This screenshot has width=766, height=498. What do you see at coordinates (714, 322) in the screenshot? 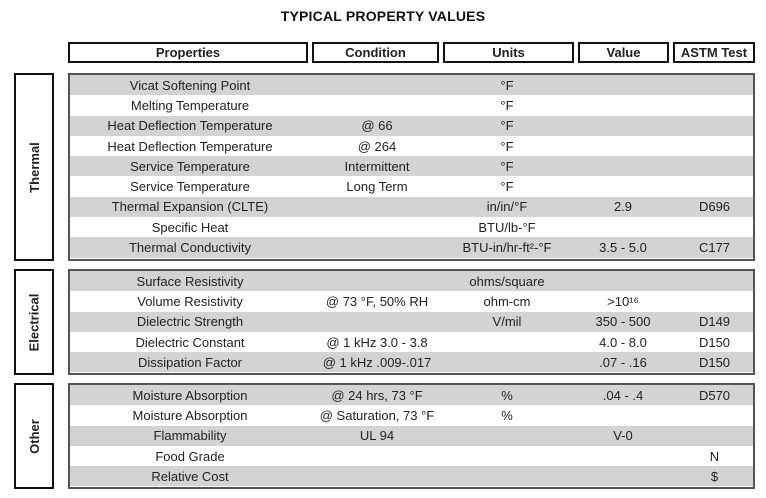
I see `cell-astm-test: D149` at bounding box center [714, 322].